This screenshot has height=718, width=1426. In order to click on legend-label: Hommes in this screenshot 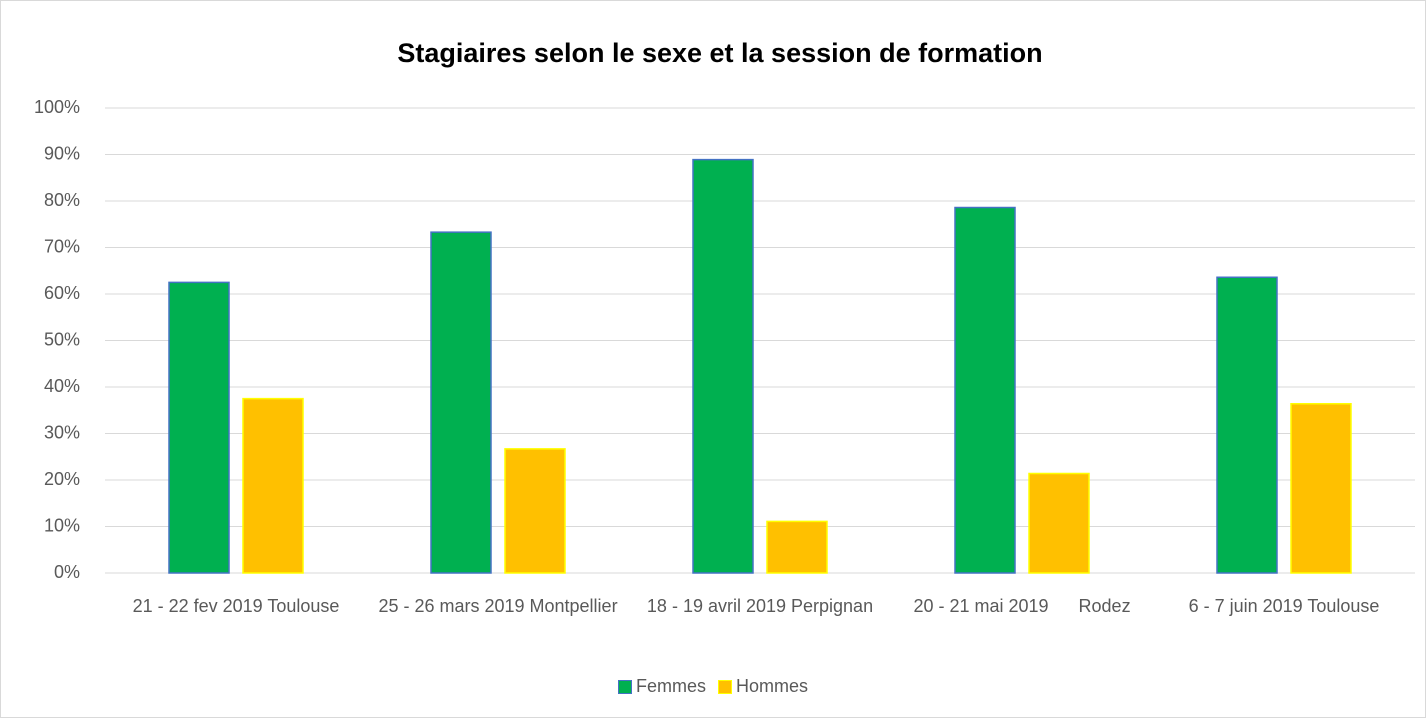, I will do `click(772, 686)`.